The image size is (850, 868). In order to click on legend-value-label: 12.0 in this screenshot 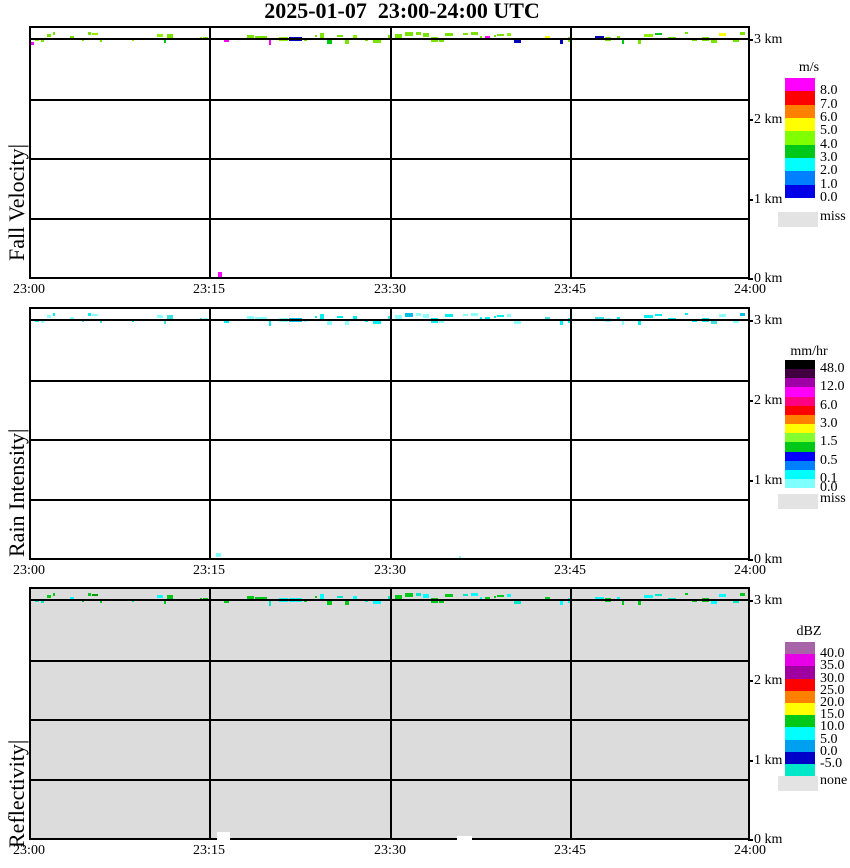, I will do `click(832, 386)`.